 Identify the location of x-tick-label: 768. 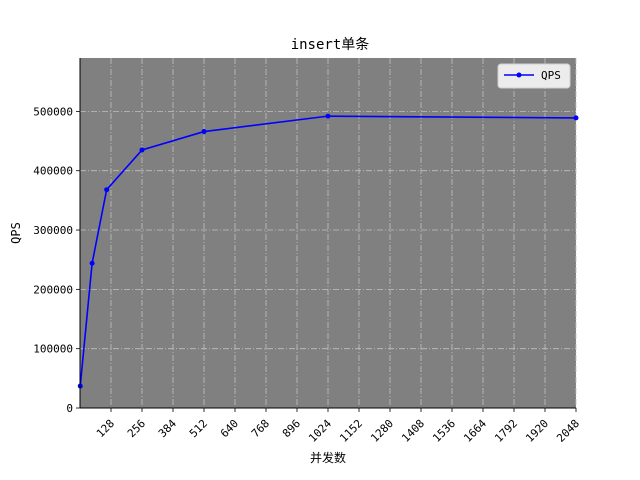
(260, 428).